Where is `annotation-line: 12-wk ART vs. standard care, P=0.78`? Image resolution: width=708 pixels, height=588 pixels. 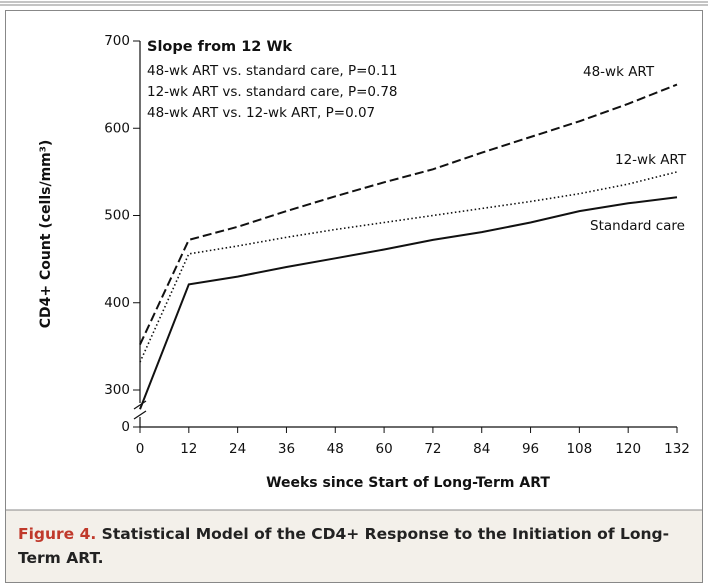 annotation-line: 12-wk ART vs. standard care, P=0.78 is located at coordinates (272, 92).